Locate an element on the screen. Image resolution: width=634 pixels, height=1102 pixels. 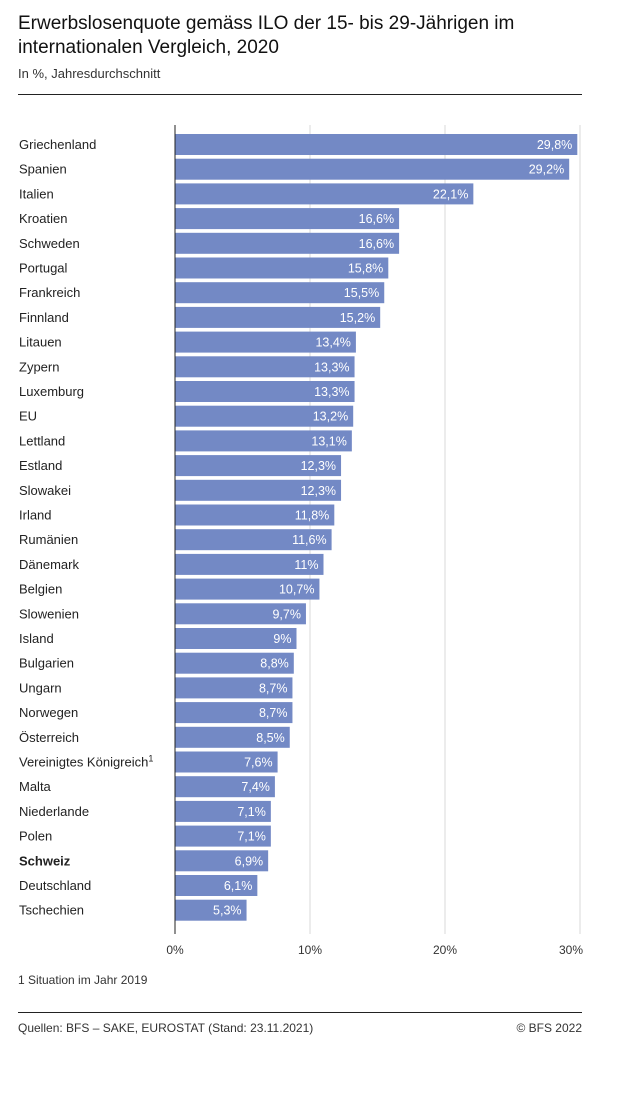
data-label: 6,1% is located at coordinates (238, 886).